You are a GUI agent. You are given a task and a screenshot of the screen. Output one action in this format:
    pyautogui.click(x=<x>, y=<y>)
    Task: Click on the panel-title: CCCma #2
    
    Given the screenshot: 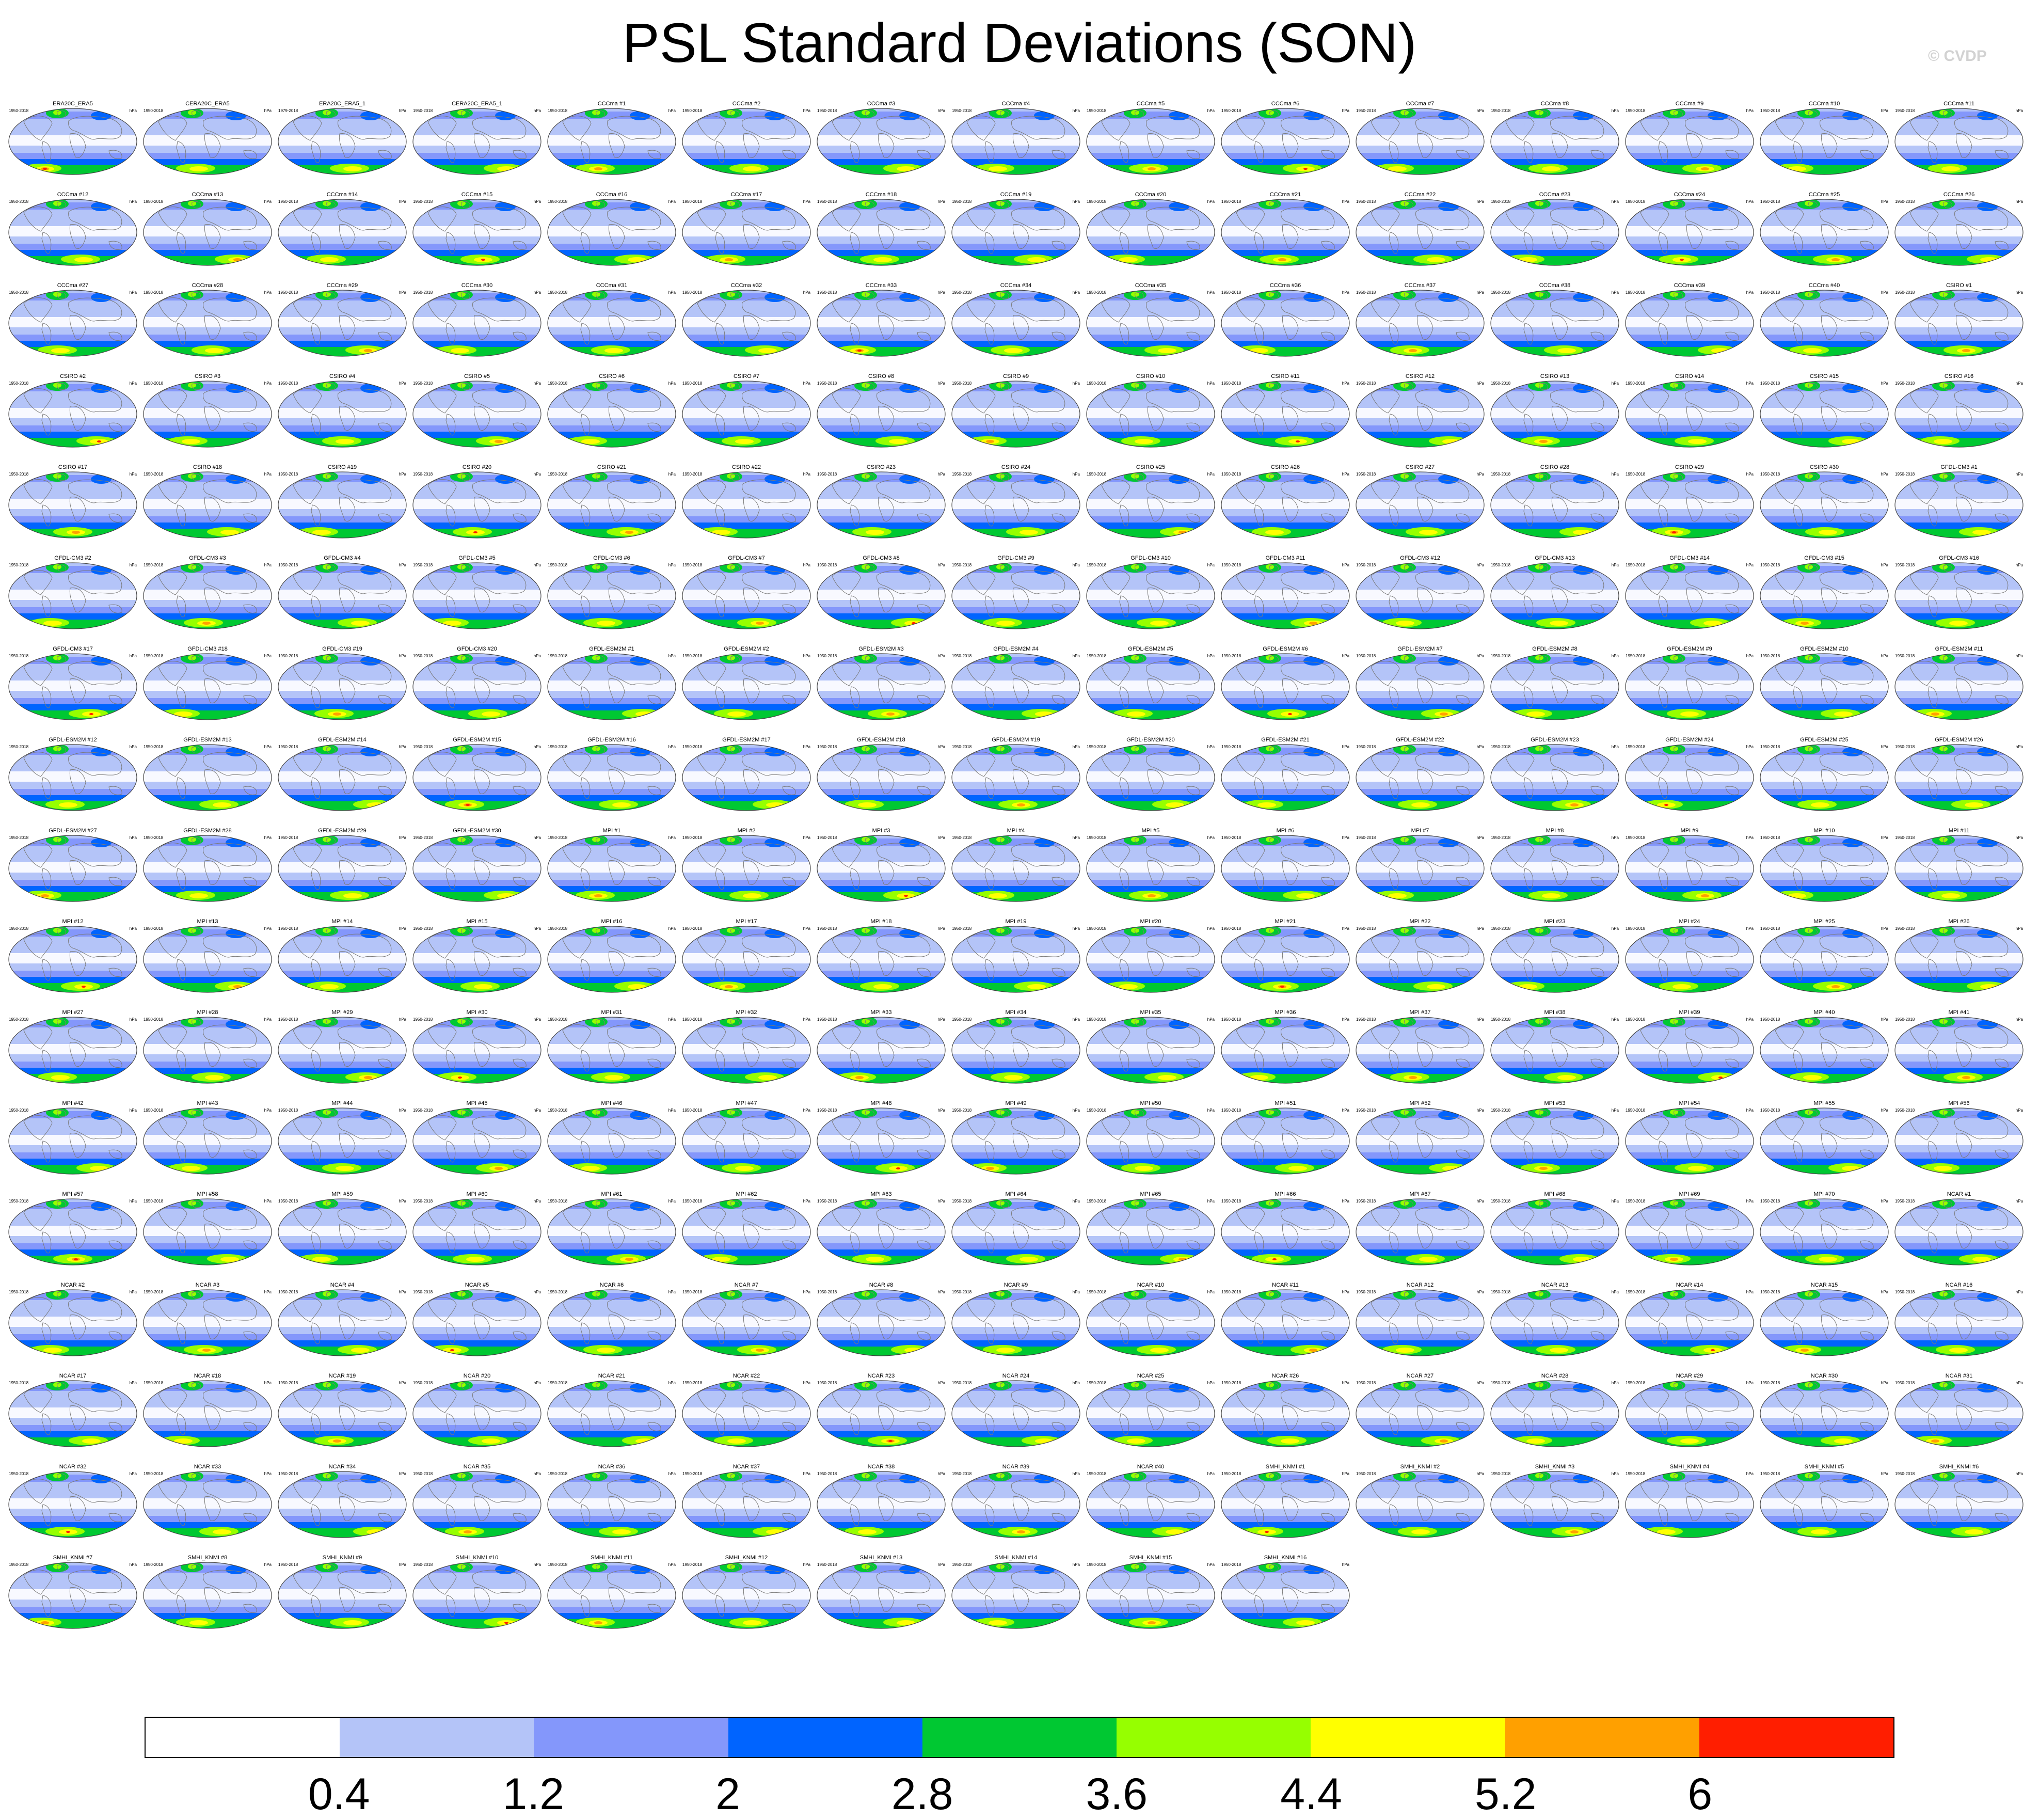 What is the action you would take?
    pyautogui.click(x=746, y=104)
    